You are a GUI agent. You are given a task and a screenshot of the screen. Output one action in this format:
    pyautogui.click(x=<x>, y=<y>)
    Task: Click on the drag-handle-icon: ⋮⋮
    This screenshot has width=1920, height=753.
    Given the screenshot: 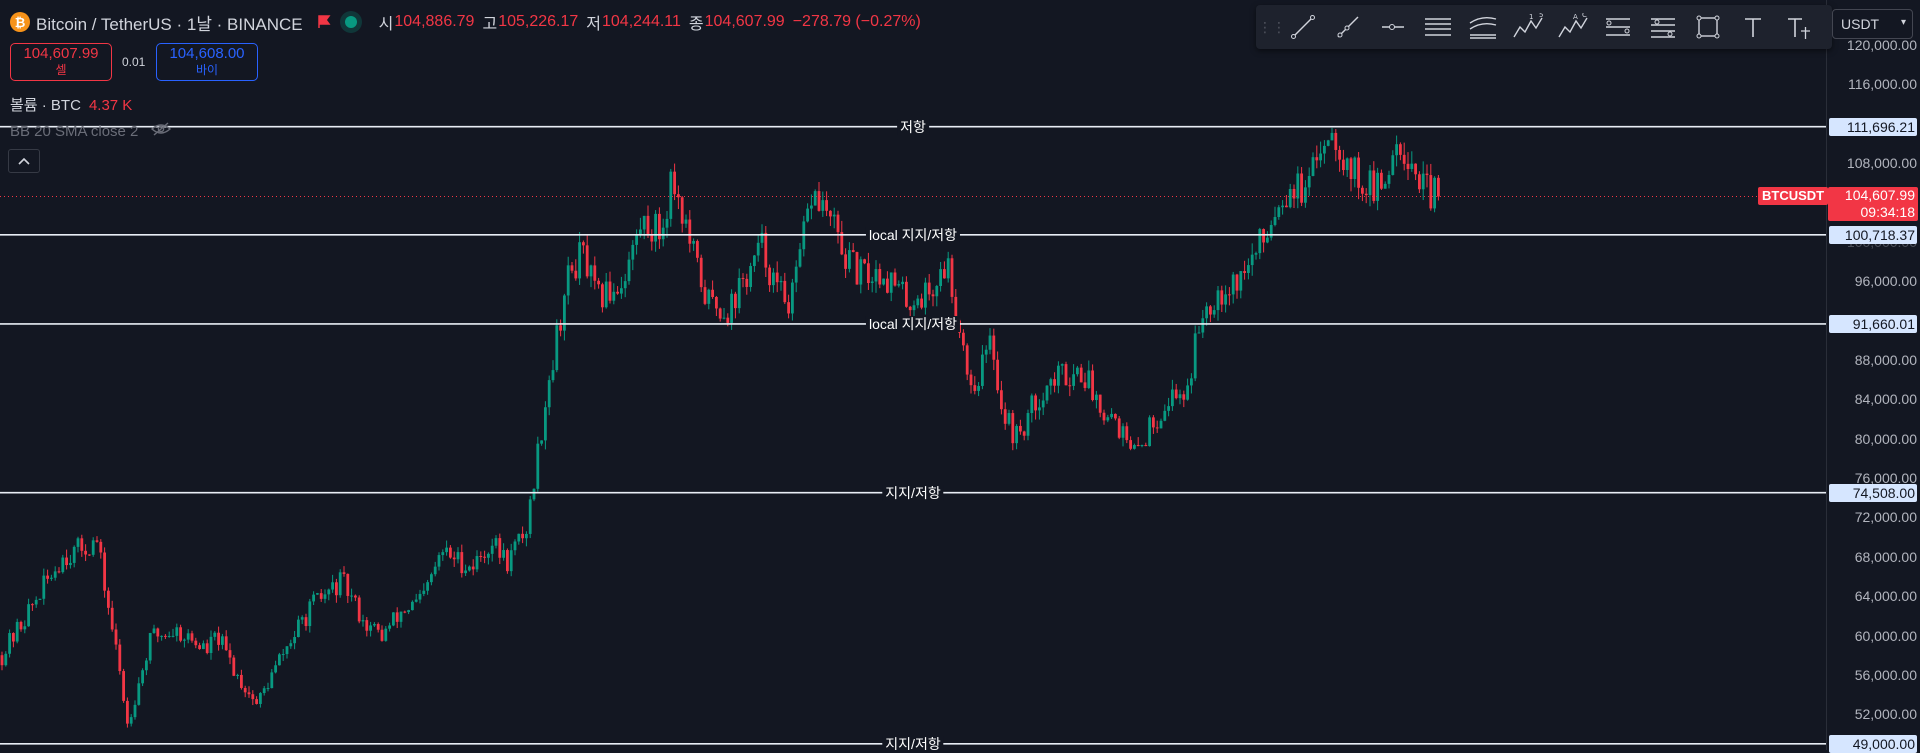 What is the action you would take?
    pyautogui.click(x=1272, y=26)
    